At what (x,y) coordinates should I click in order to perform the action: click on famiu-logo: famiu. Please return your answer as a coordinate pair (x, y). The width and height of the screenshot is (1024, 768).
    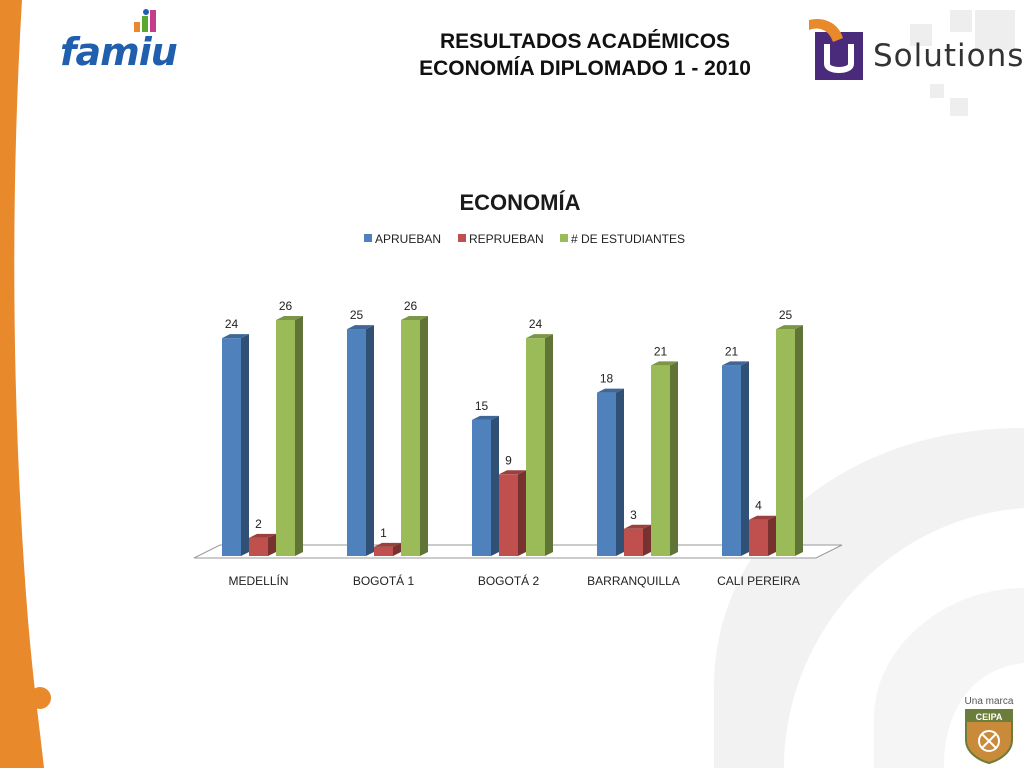
    Looking at the image, I should click on (119, 41).